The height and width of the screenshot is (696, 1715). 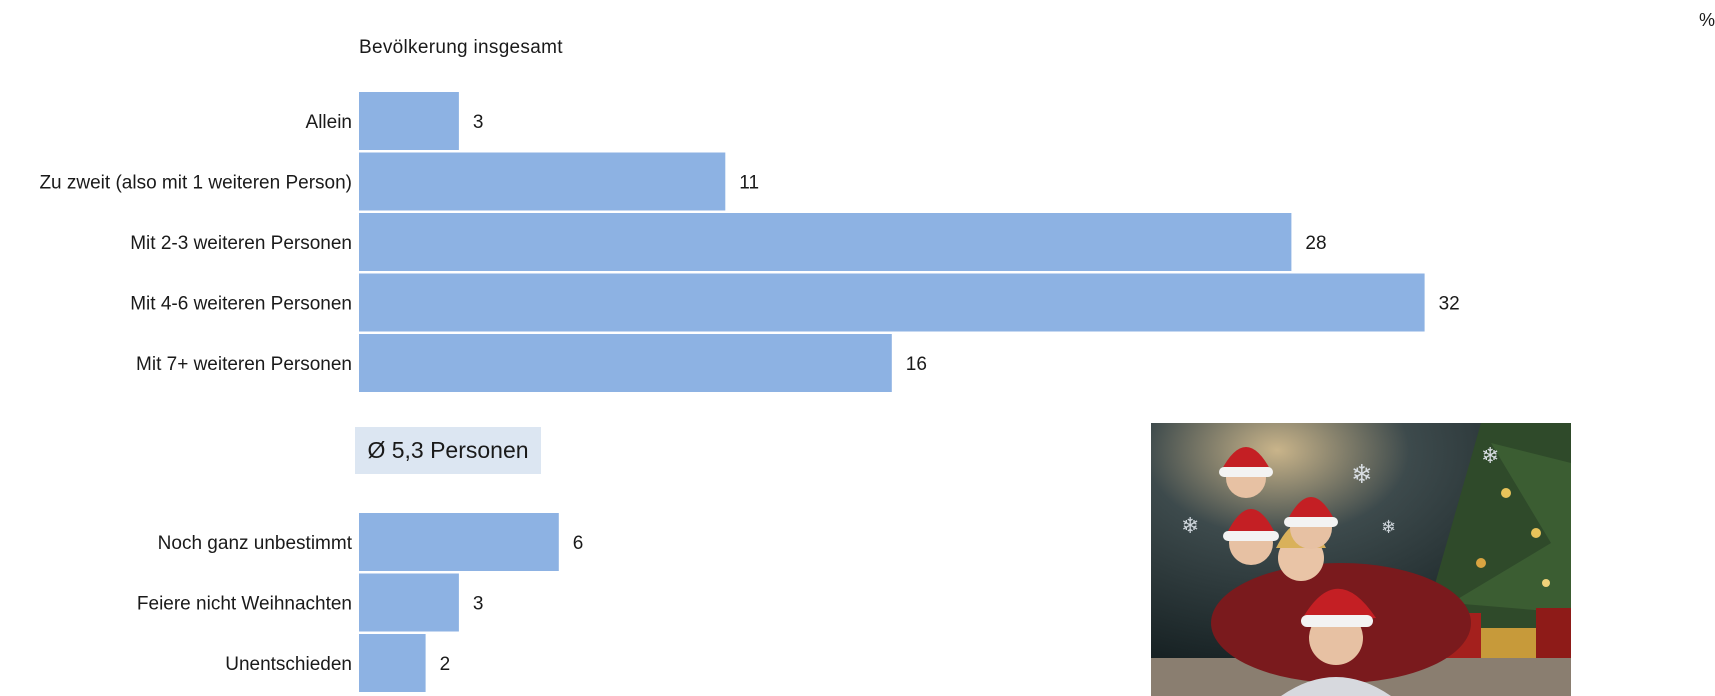 I want to click on category-label-0-4: Mit 7+ weiteren Personen, so click(x=244, y=364).